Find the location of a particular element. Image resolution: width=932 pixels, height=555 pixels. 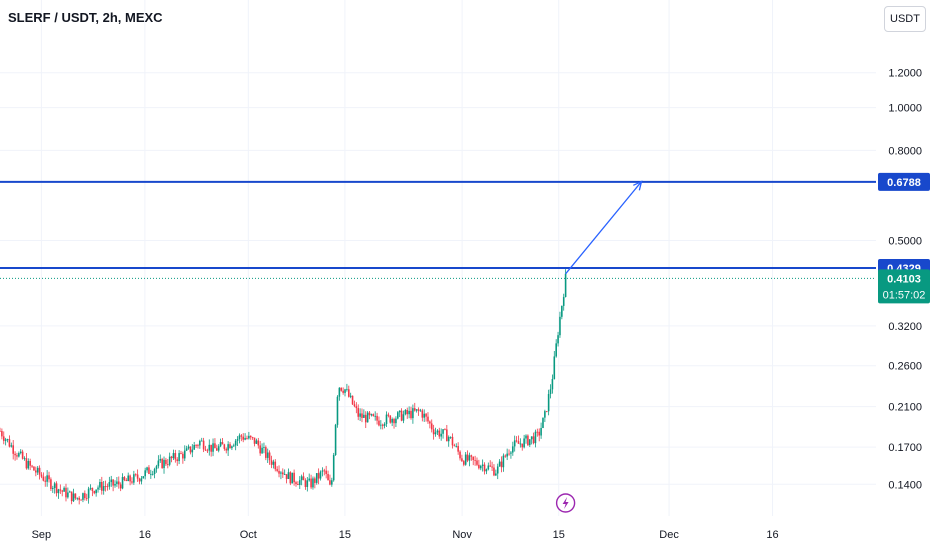

currency-button: USDT is located at coordinates (905, 19).